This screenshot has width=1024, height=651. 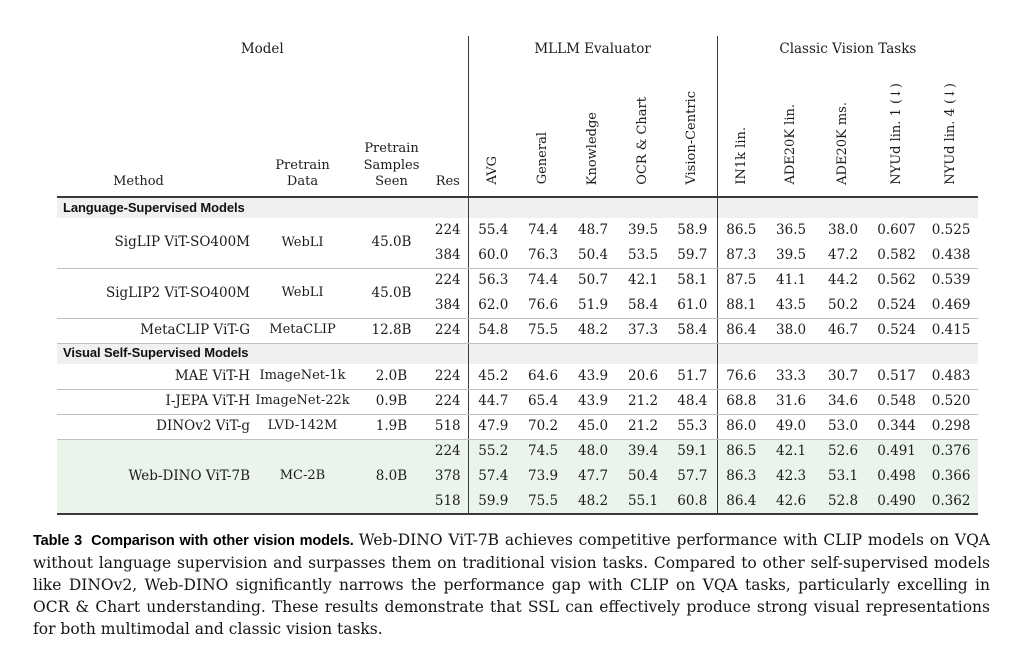 What do you see at coordinates (741, 427) in the screenshot?
I see `cell-value: 86.0` at bounding box center [741, 427].